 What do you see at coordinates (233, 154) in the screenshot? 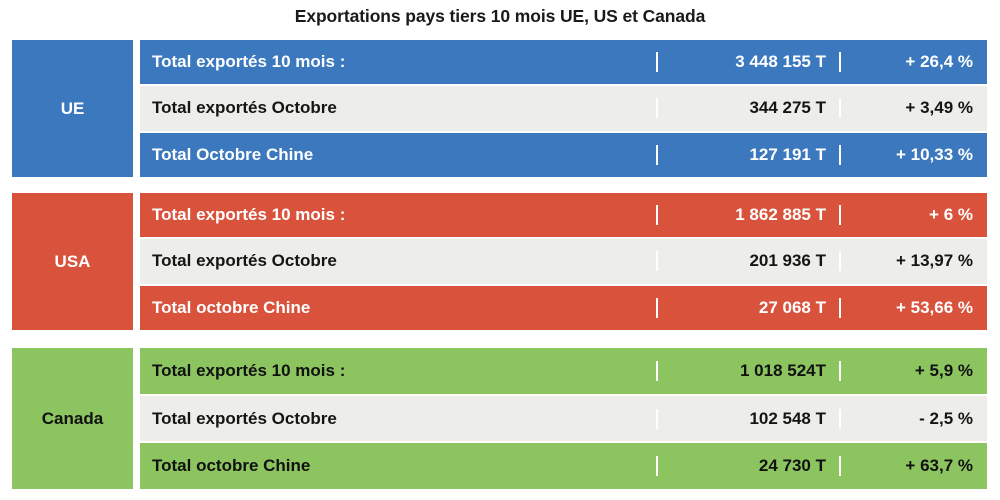
I see `row-label: Total Octobre Chine` at bounding box center [233, 154].